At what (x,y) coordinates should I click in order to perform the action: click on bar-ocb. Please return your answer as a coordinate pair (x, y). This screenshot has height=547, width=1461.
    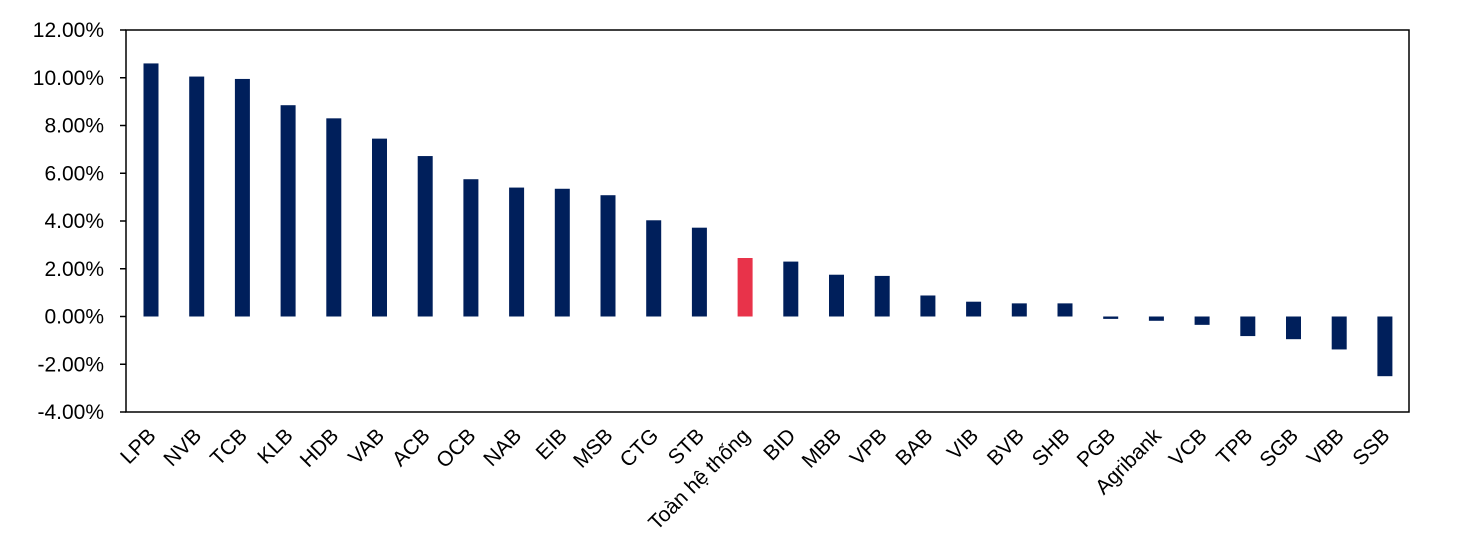
    Looking at the image, I should click on (471, 248).